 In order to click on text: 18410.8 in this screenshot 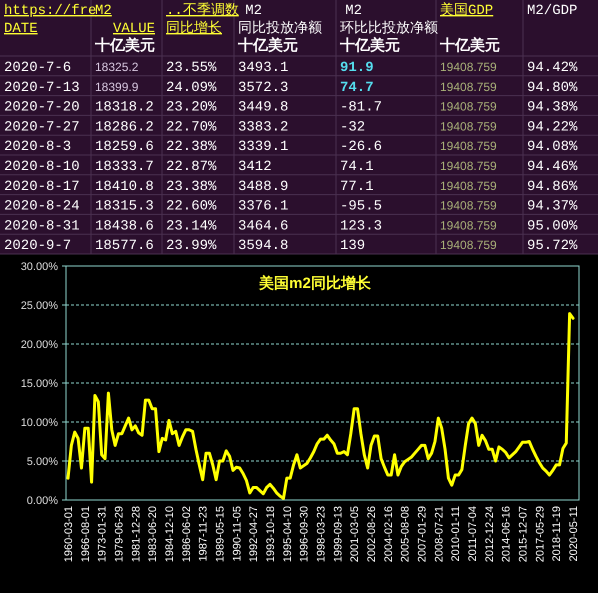, I will do `click(124, 186)`.